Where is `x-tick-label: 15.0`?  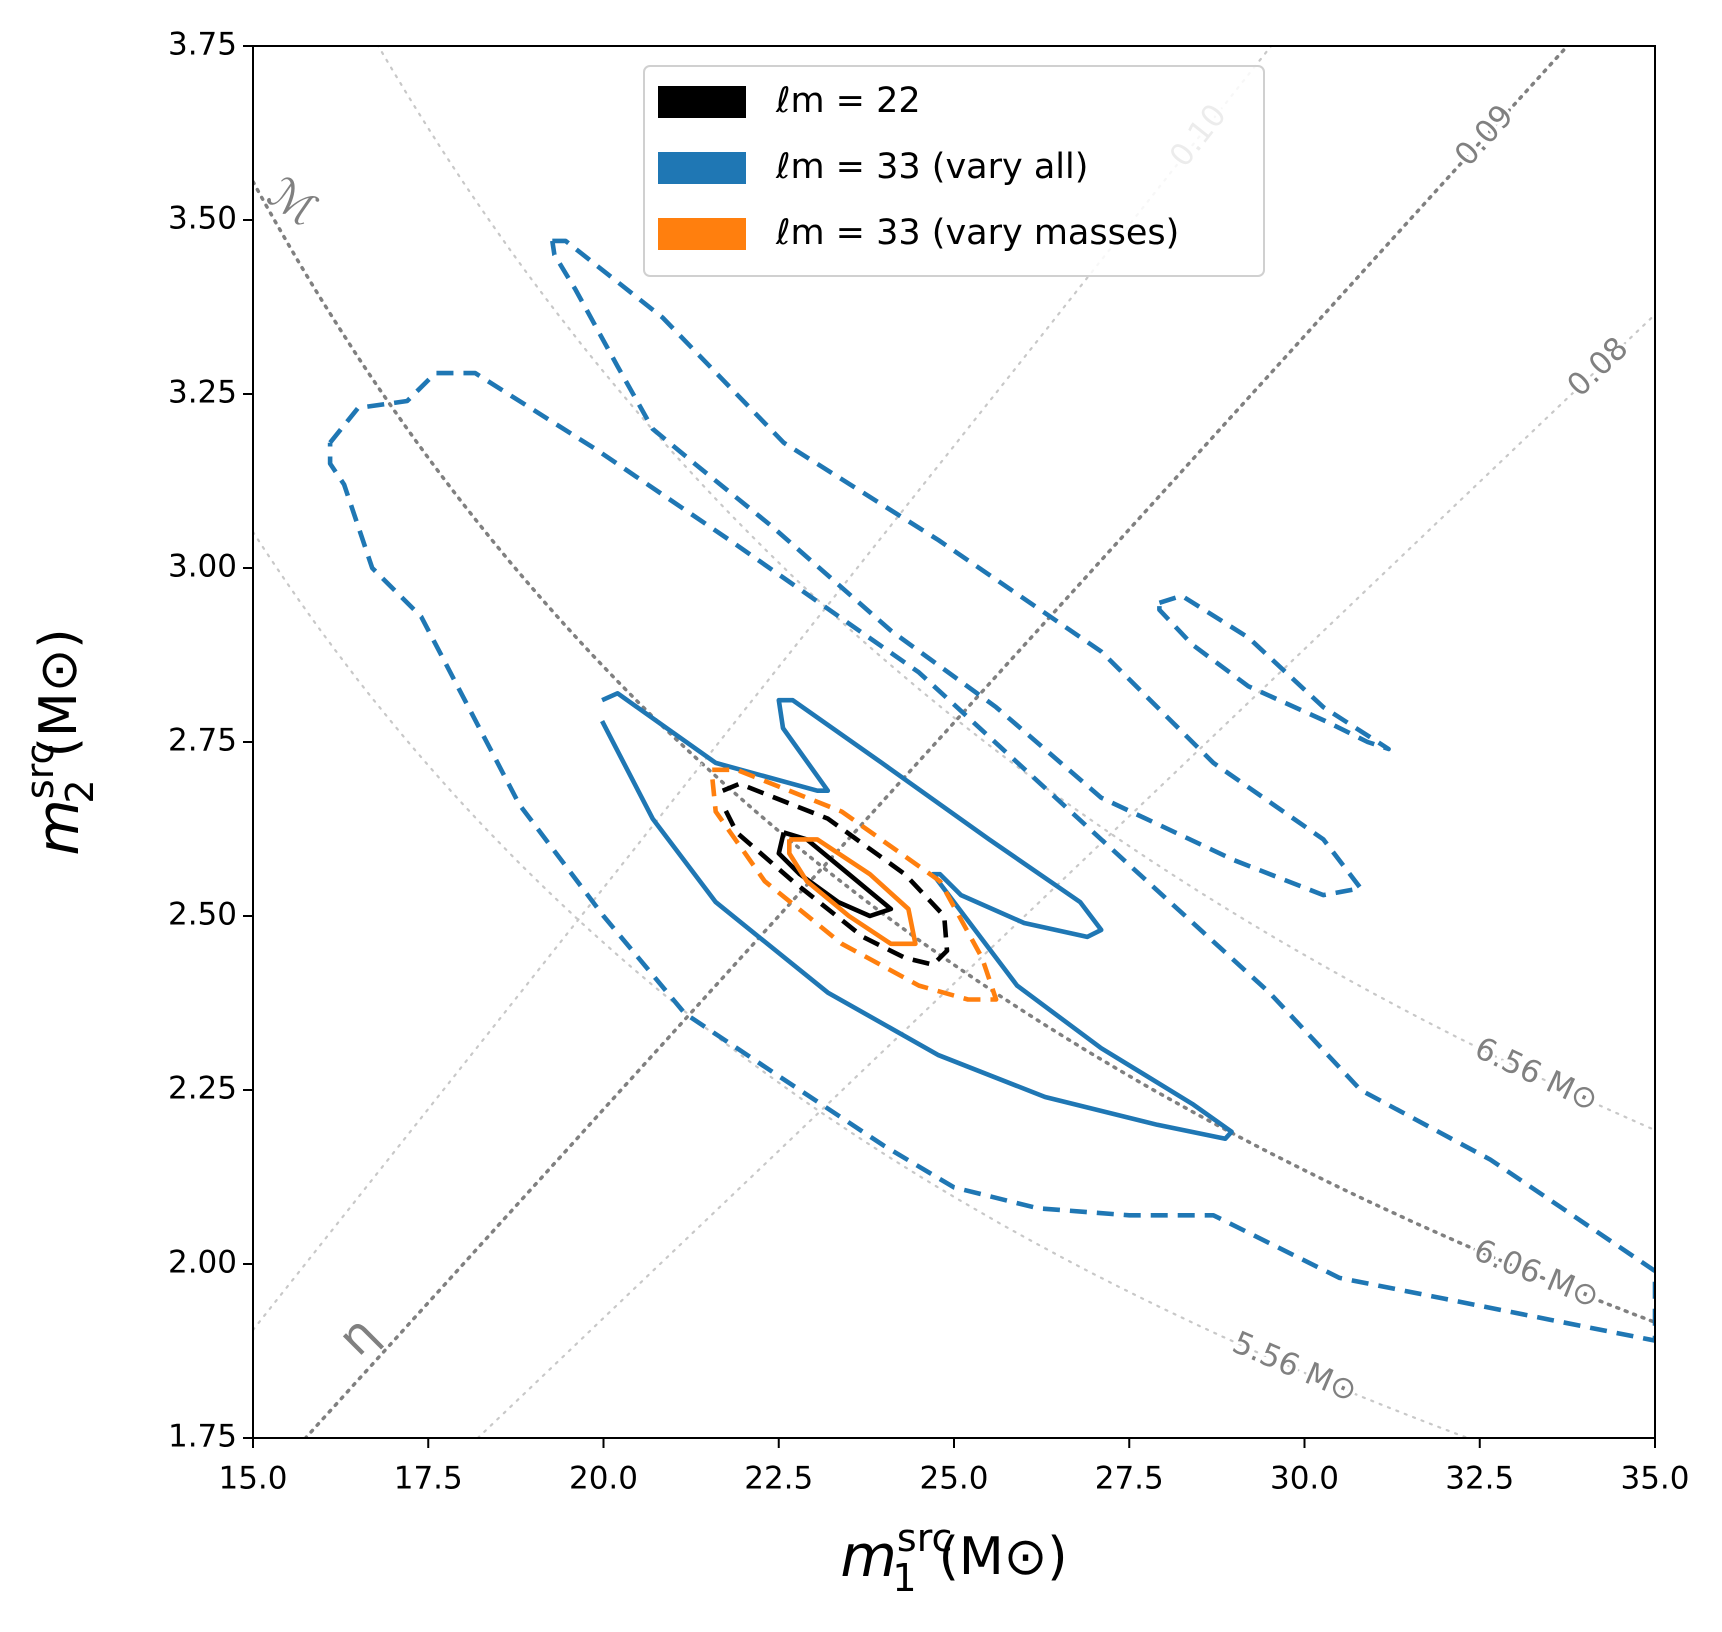 x-tick-label: 15.0 is located at coordinates (252, 1479).